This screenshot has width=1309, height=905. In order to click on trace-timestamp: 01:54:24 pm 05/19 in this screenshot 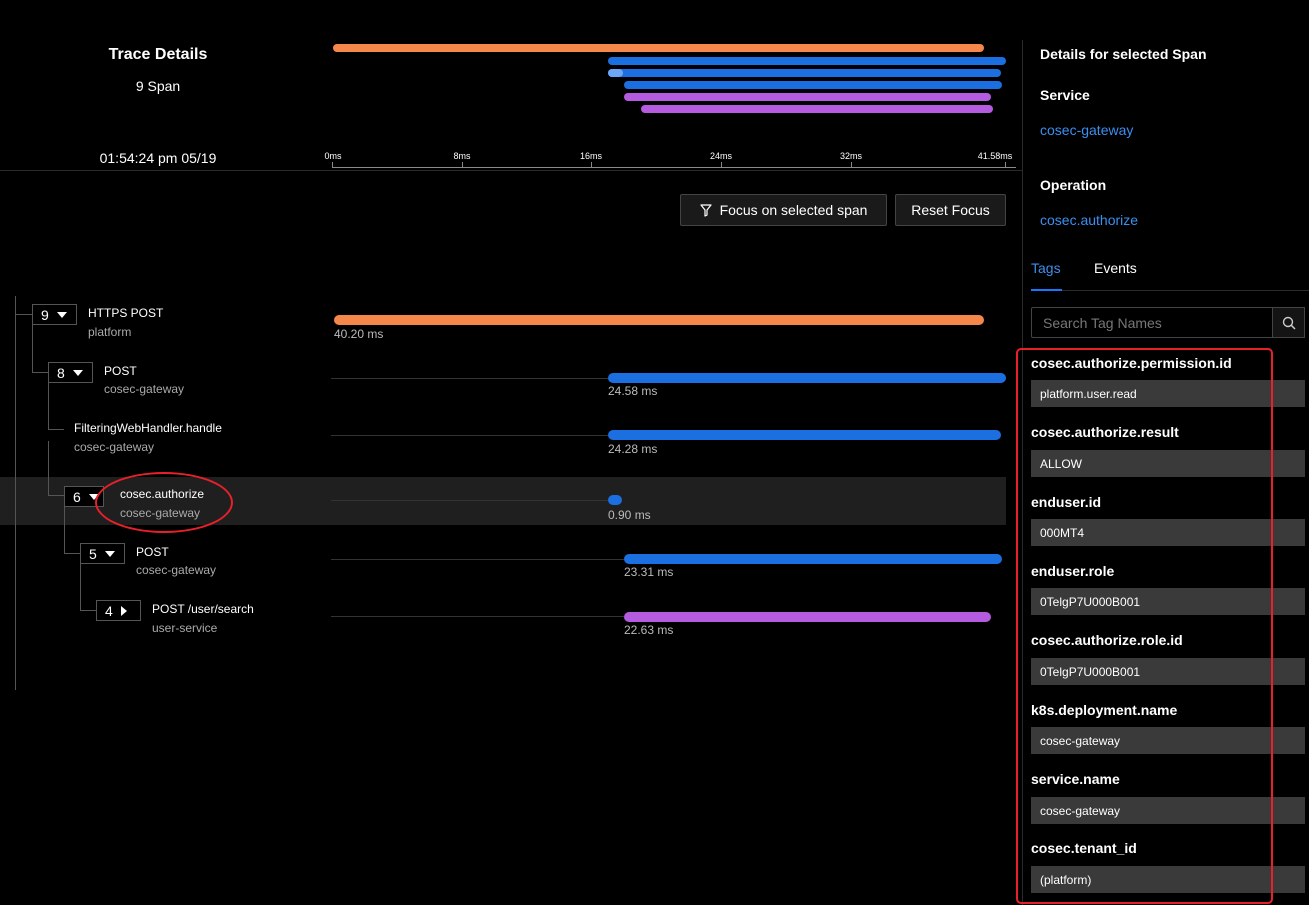, I will do `click(158, 158)`.